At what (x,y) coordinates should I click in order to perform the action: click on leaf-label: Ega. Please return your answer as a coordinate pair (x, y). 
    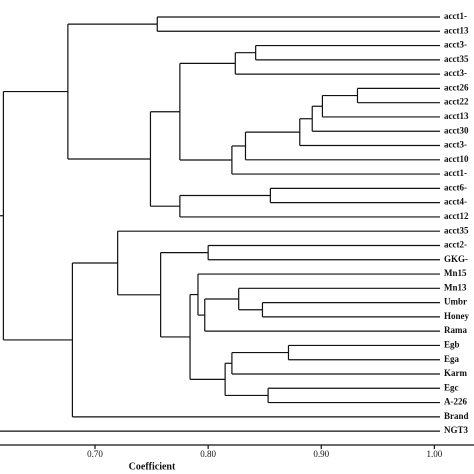
    Looking at the image, I should click on (452, 359).